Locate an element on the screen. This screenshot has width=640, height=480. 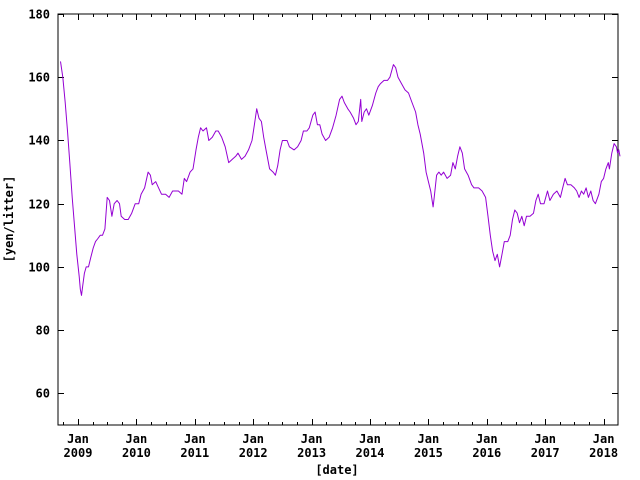
x-tick-label-year: 2009 is located at coordinates (78, 453).